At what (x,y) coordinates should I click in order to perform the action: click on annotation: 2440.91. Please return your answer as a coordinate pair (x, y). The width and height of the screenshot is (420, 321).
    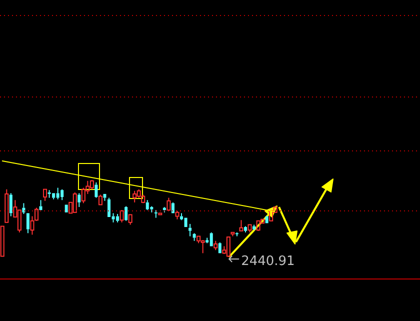
    Looking at the image, I should click on (268, 262).